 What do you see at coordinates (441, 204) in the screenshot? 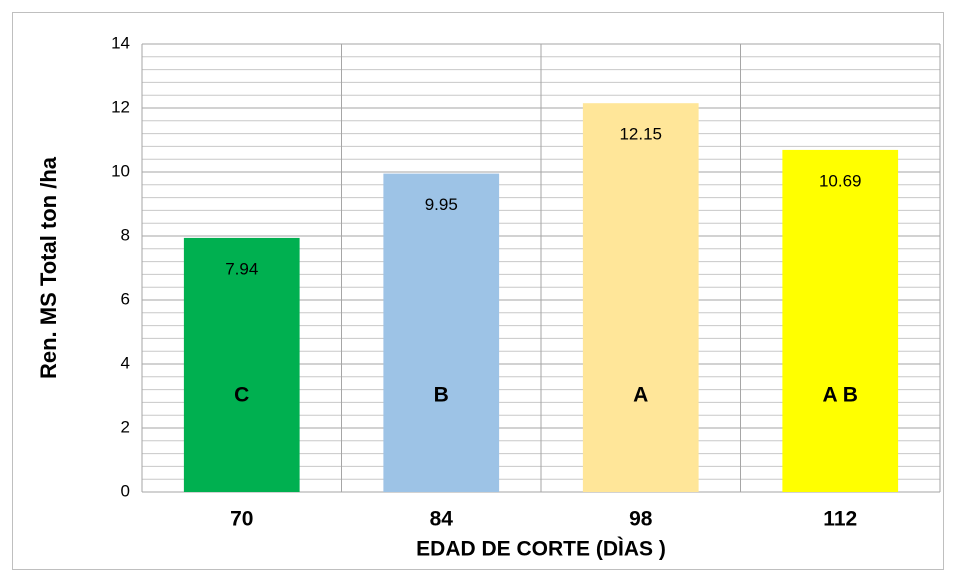
I see `value-label: 9.95` at bounding box center [441, 204].